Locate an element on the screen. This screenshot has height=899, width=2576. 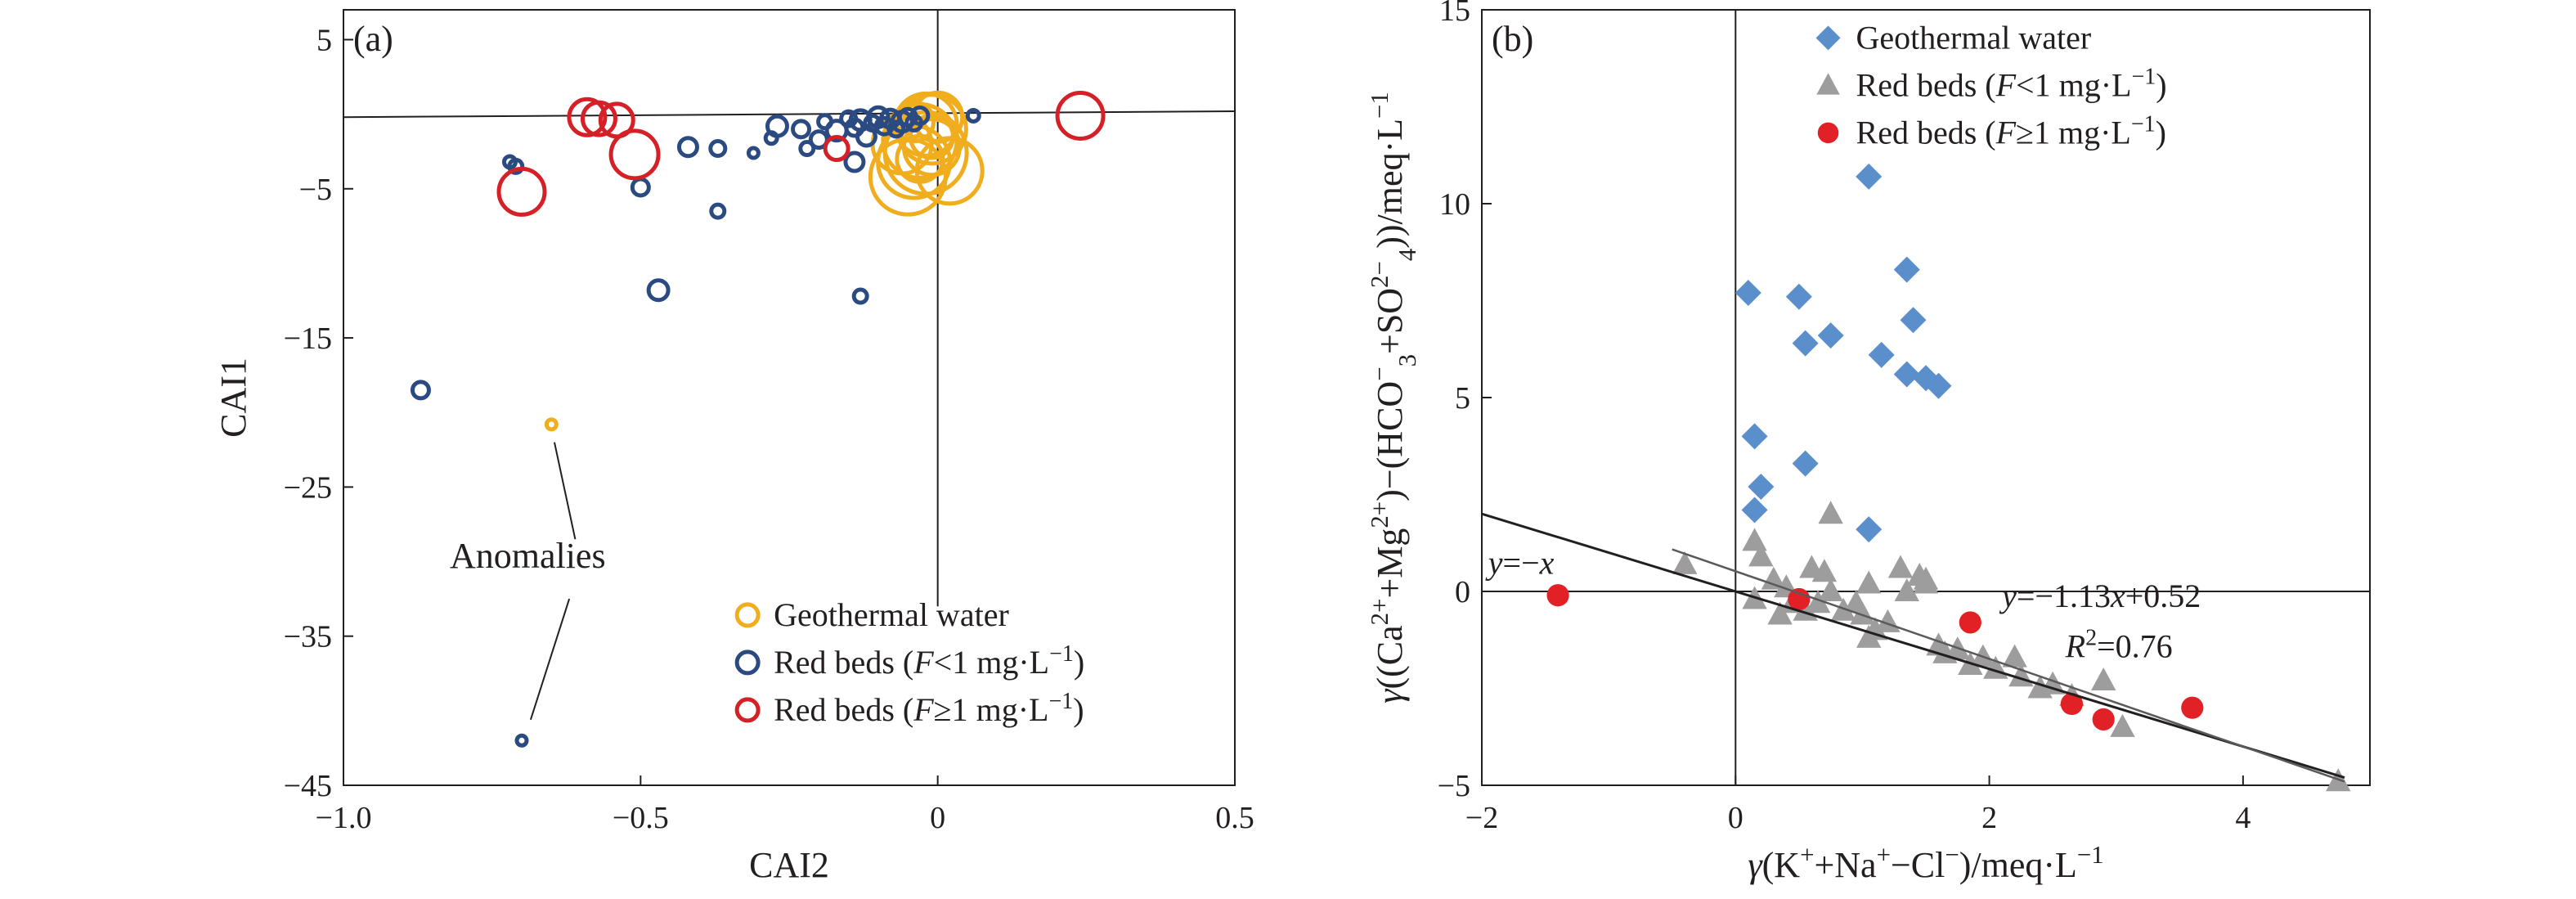
anomalies-annotation-text: Anomalies is located at coordinates (528, 556).